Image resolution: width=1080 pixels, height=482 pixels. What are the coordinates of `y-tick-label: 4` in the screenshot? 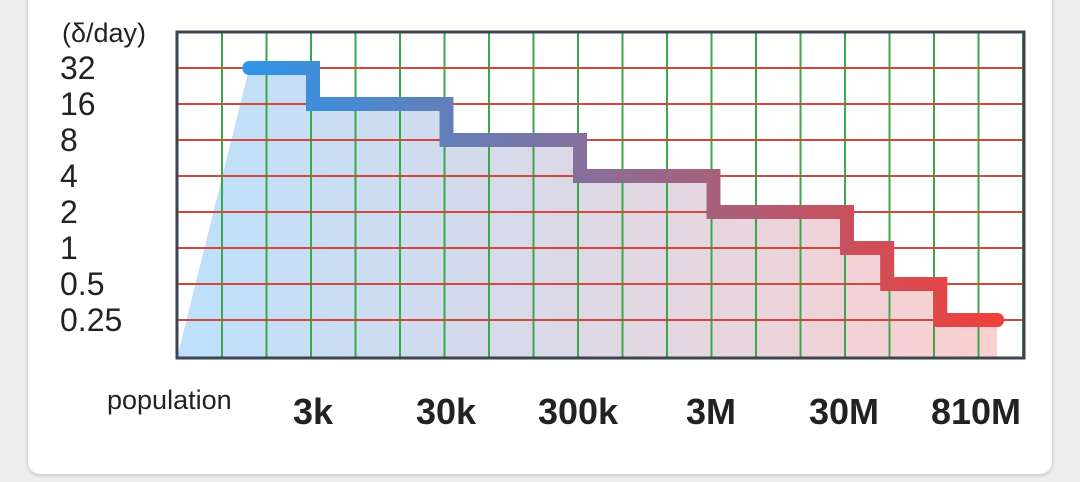 It's located at (69, 176).